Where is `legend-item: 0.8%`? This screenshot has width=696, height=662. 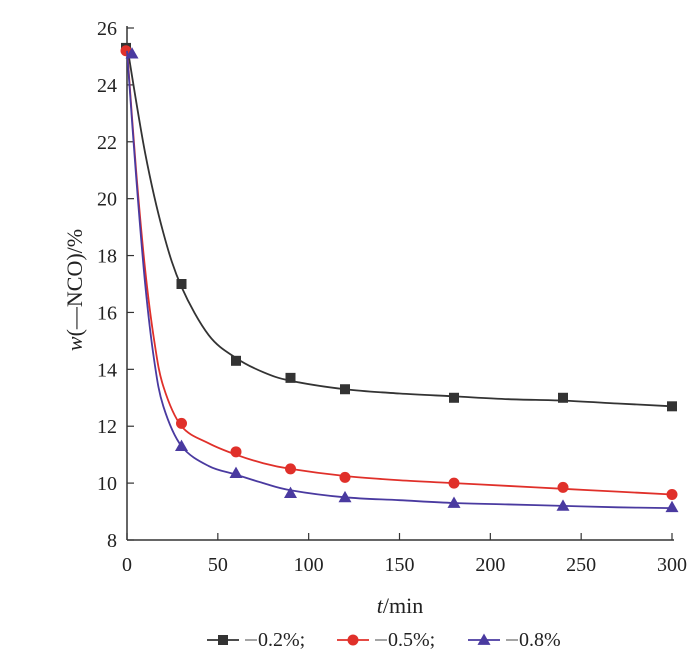
legend-item: 0.8% is located at coordinates (514, 640).